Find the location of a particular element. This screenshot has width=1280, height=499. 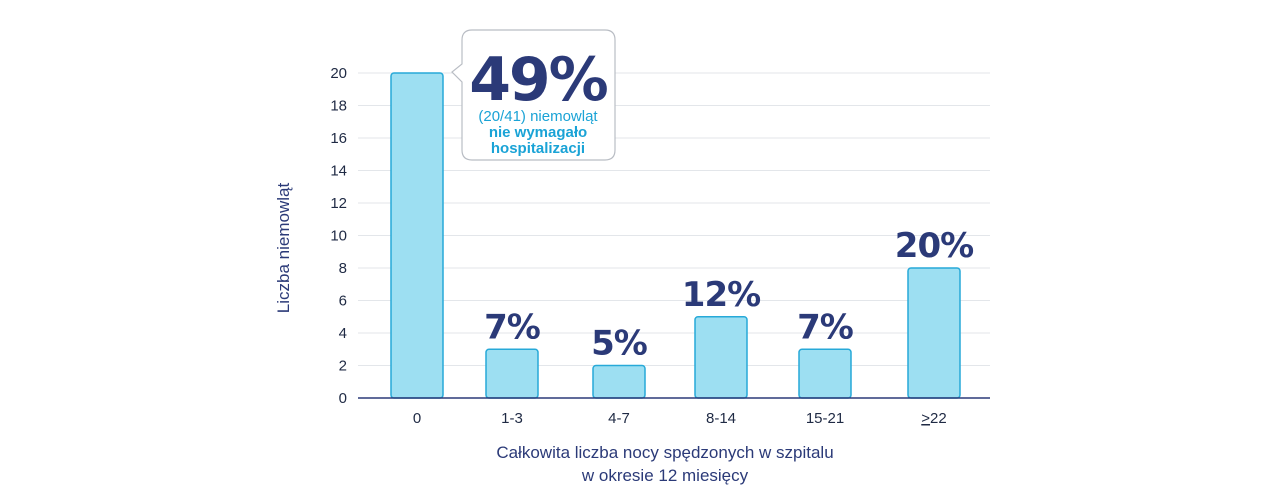

y-tick-label: 20 is located at coordinates (338, 73).